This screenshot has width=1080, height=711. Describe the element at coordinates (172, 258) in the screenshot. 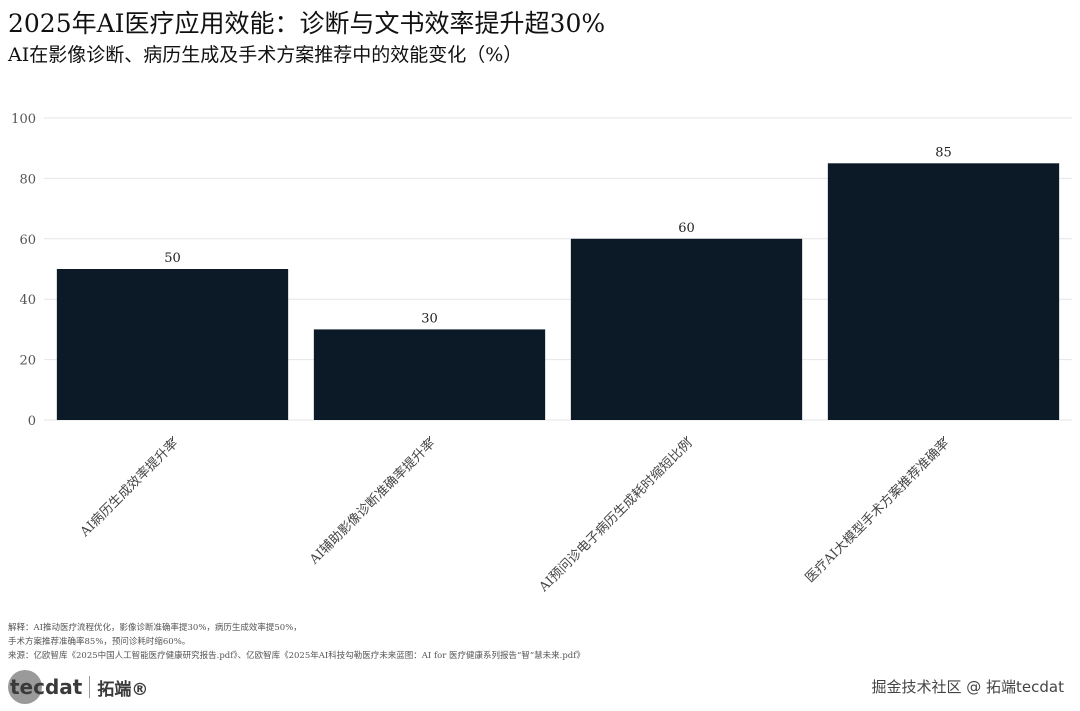

I see `bar-value-label: 50` at that location.